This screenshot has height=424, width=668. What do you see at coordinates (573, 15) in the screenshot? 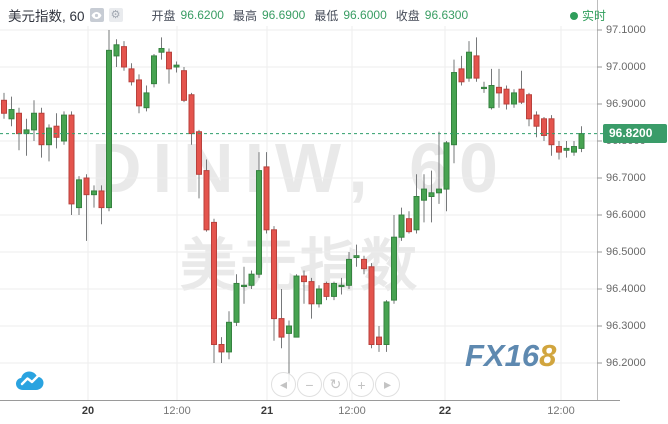
I see `realtime-dot-icon` at bounding box center [573, 15].